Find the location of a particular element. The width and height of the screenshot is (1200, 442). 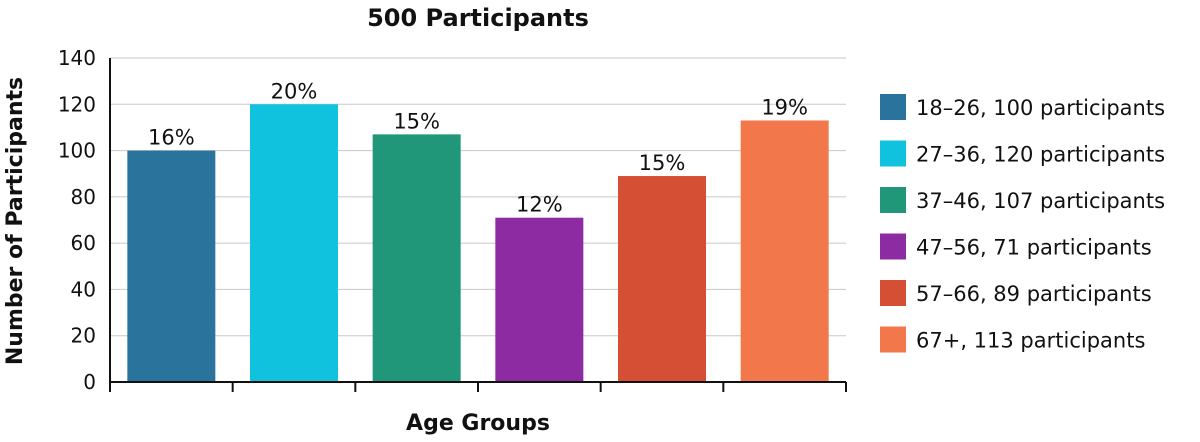

legend-label: 27–36, 120 participants is located at coordinates (1040, 155).